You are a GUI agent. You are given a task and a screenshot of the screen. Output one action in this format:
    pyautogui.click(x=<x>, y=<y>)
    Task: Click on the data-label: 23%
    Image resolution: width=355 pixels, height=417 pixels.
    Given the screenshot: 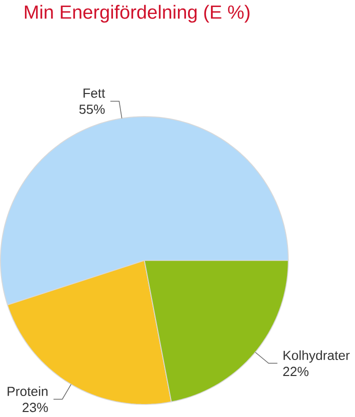 What is the action you would take?
    pyautogui.click(x=35, y=407)
    